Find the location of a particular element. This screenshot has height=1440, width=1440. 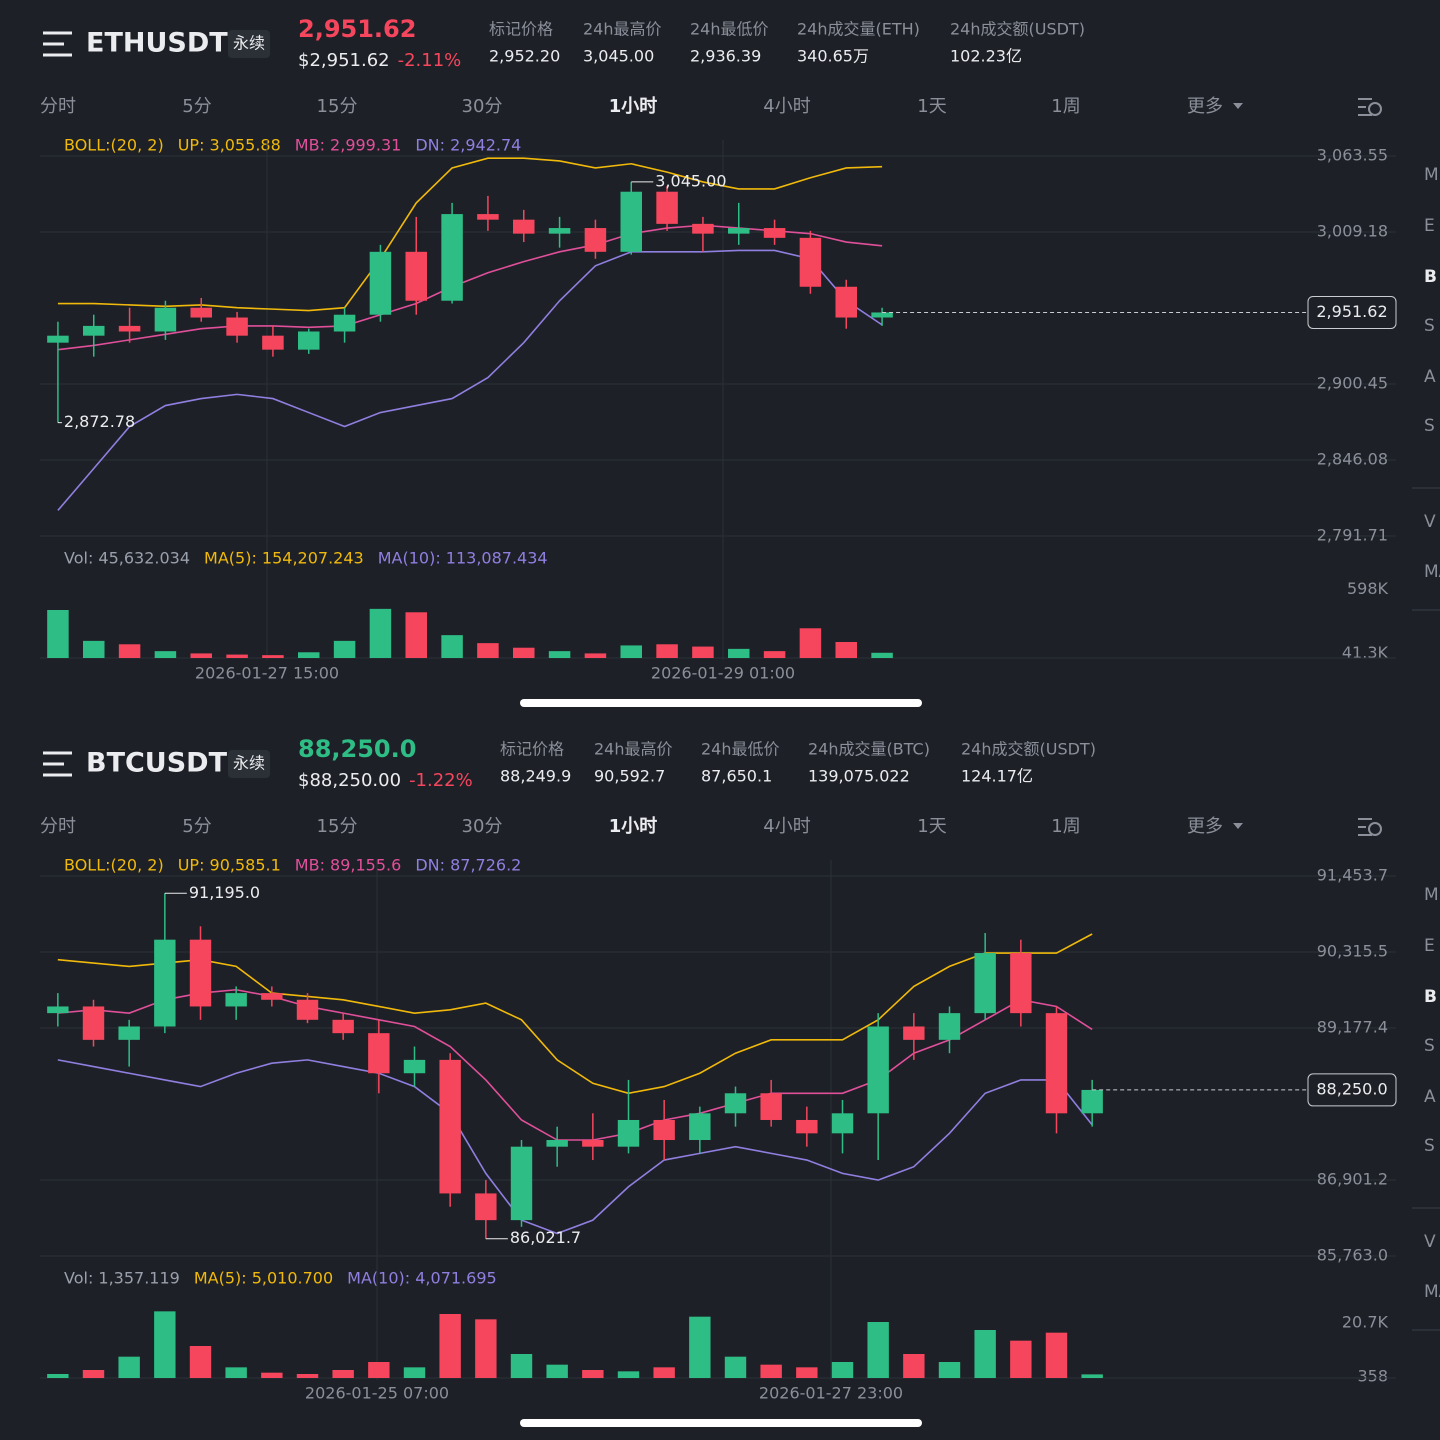

stat-value: 3,045.00 is located at coordinates (618, 56).